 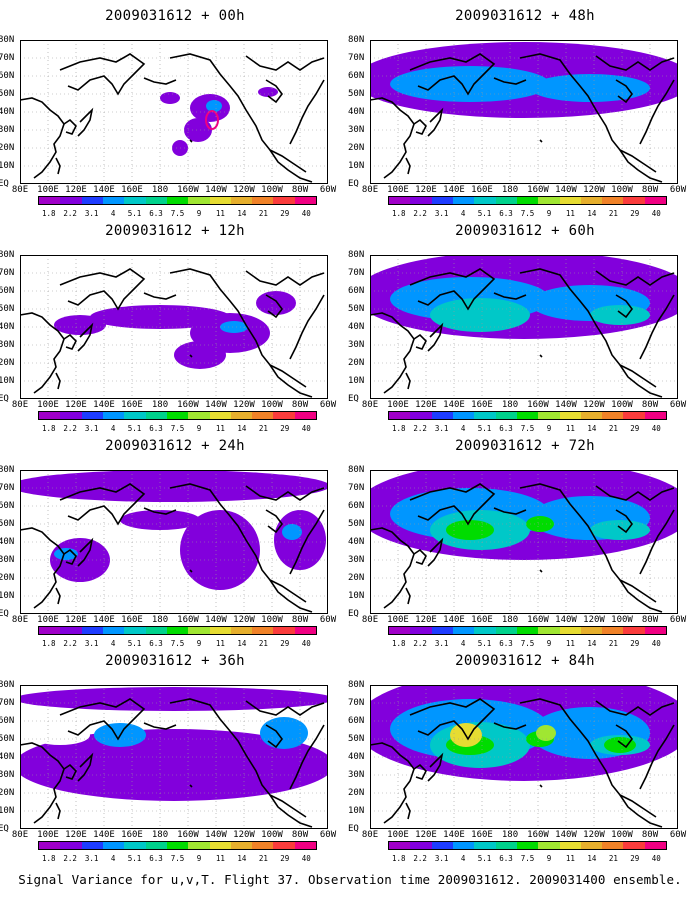 I want to click on longitude-label: 60W, so click(x=678, y=190).